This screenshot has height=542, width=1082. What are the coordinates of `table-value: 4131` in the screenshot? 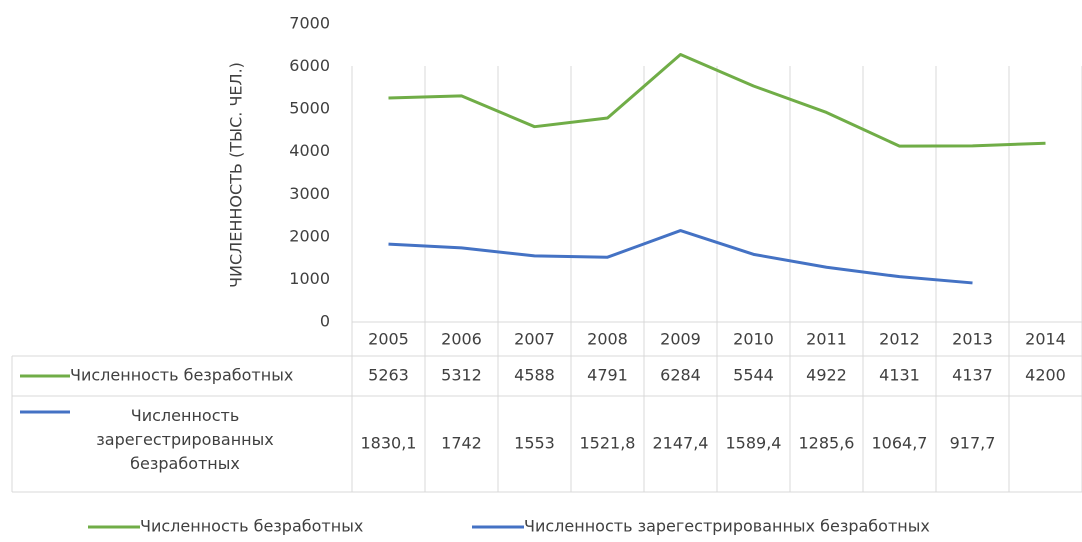 It's located at (899, 375).